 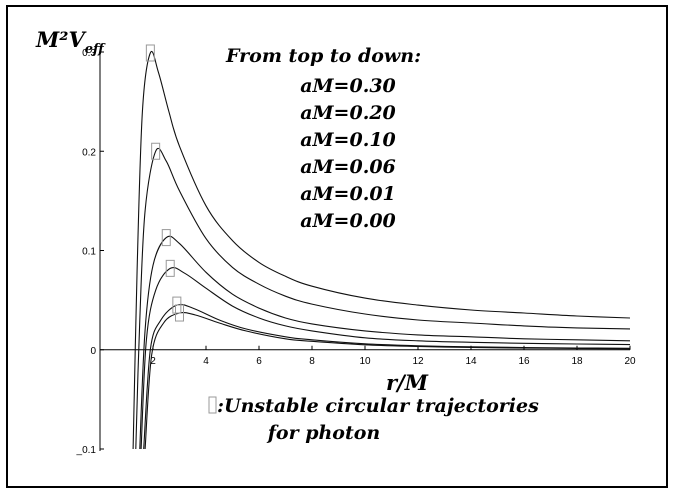 I want to click on x-tick-label: 20, so click(x=630, y=361).